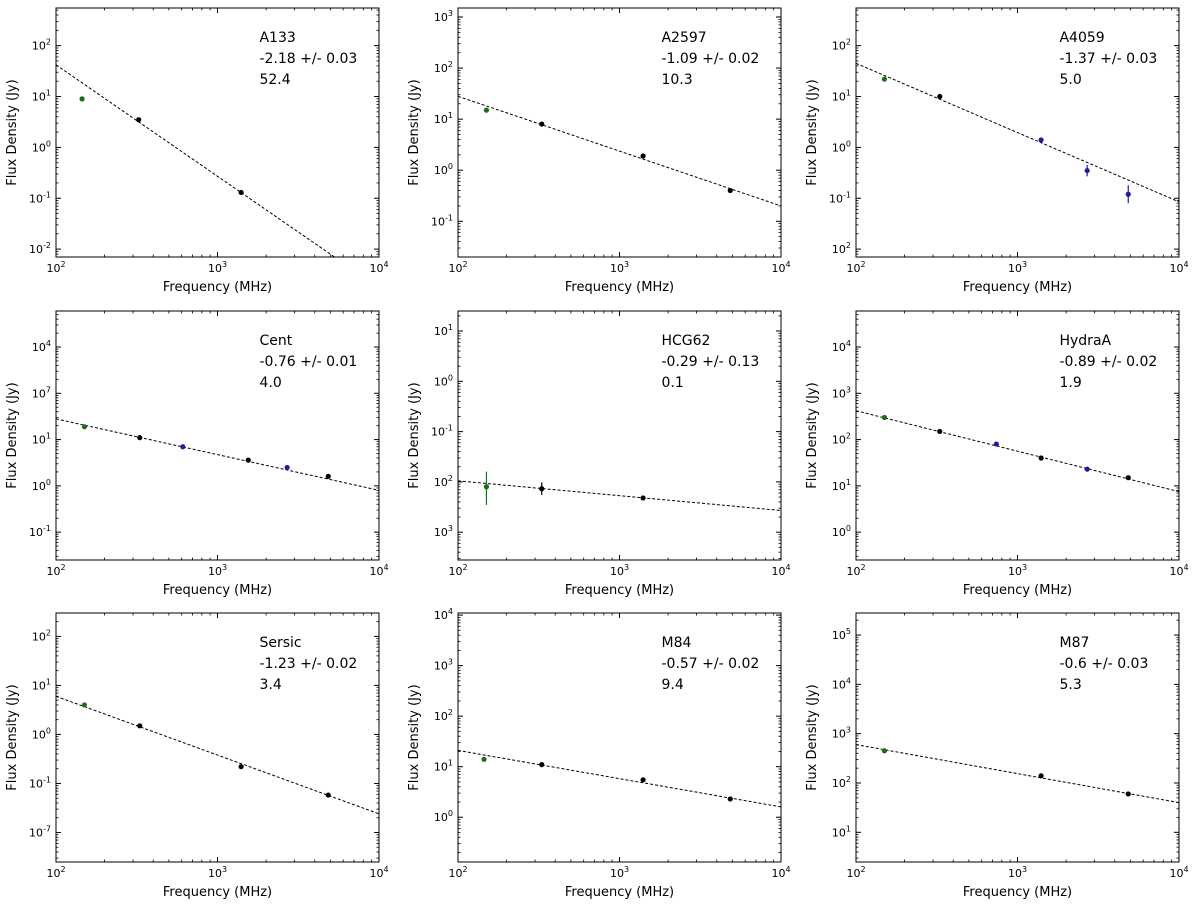 This screenshot has width=1200, height=912. Describe the element at coordinates (841, 683) in the screenshot. I see `y-tick-label: 10⁴` at that location.